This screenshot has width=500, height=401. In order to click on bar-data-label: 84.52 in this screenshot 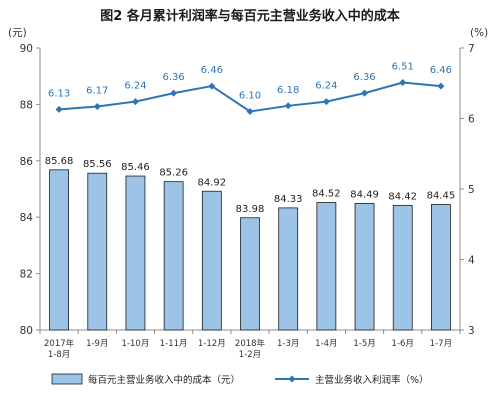, I will do `click(326, 194)`.